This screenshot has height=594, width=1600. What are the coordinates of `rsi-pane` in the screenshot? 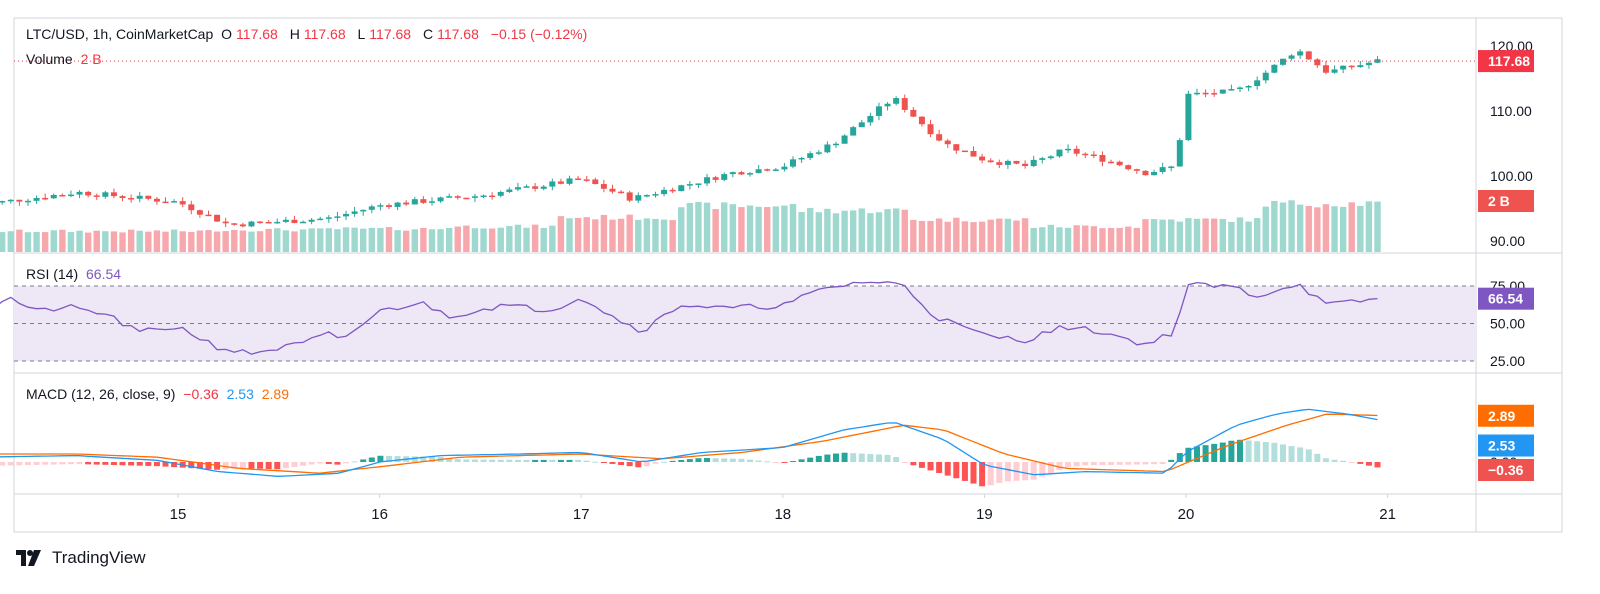 It's located at (738, 321).